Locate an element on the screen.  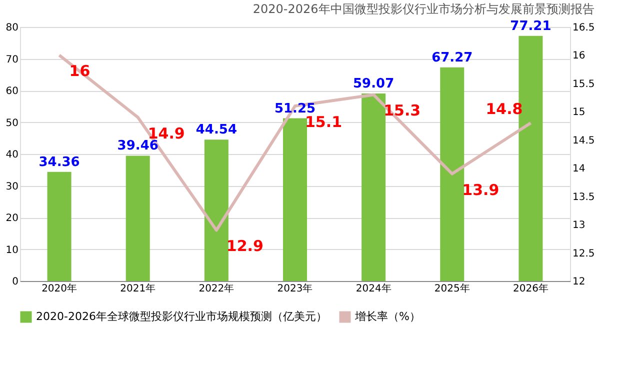
y2-tick-label: 14.5 is located at coordinates (583, 140).